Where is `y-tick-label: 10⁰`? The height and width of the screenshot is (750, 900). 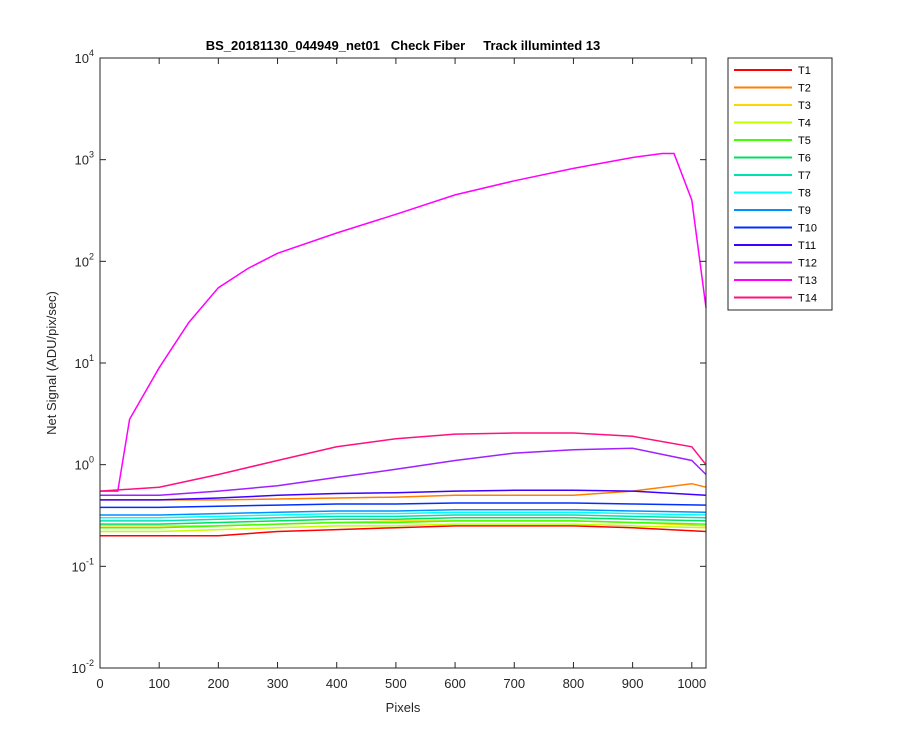 y-tick-label: 10⁰ is located at coordinates (84, 464).